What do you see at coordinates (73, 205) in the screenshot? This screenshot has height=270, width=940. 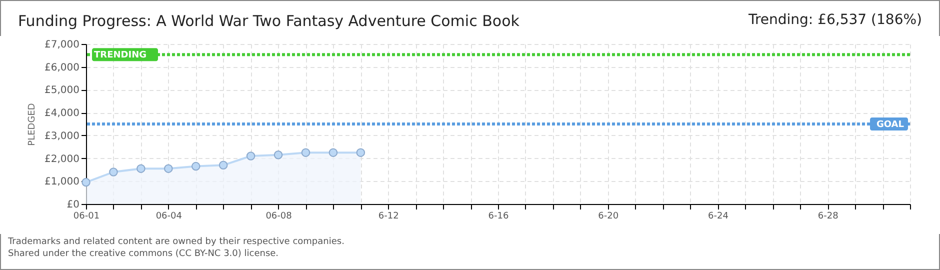 I see `y-tick-label: £0` at bounding box center [73, 205].